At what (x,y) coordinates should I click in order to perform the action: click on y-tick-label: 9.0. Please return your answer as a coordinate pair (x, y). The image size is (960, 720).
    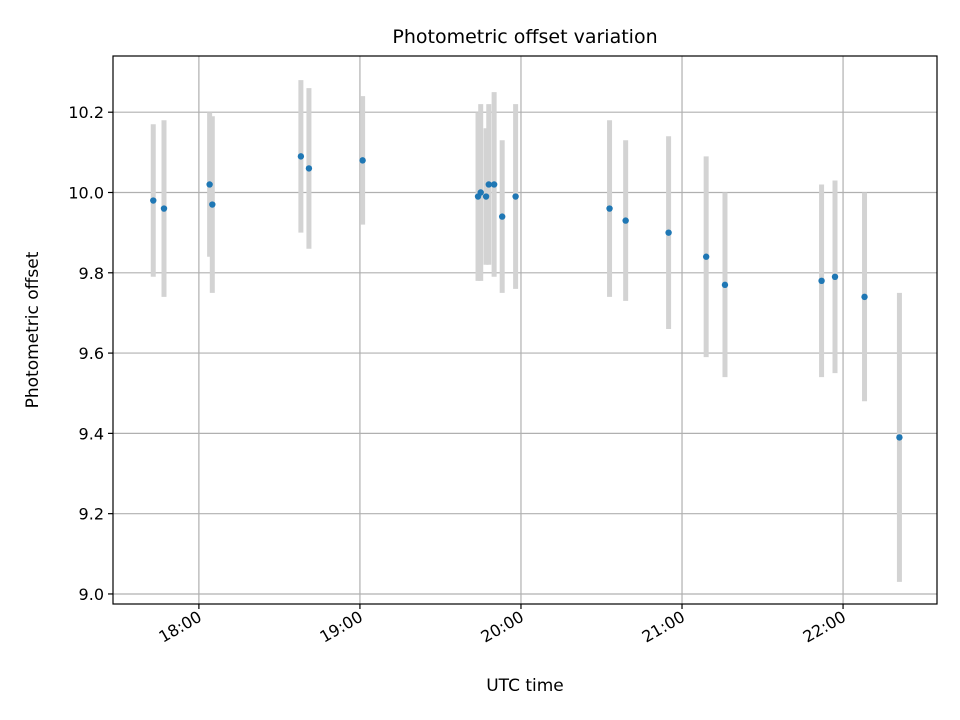
    Looking at the image, I should click on (91, 594).